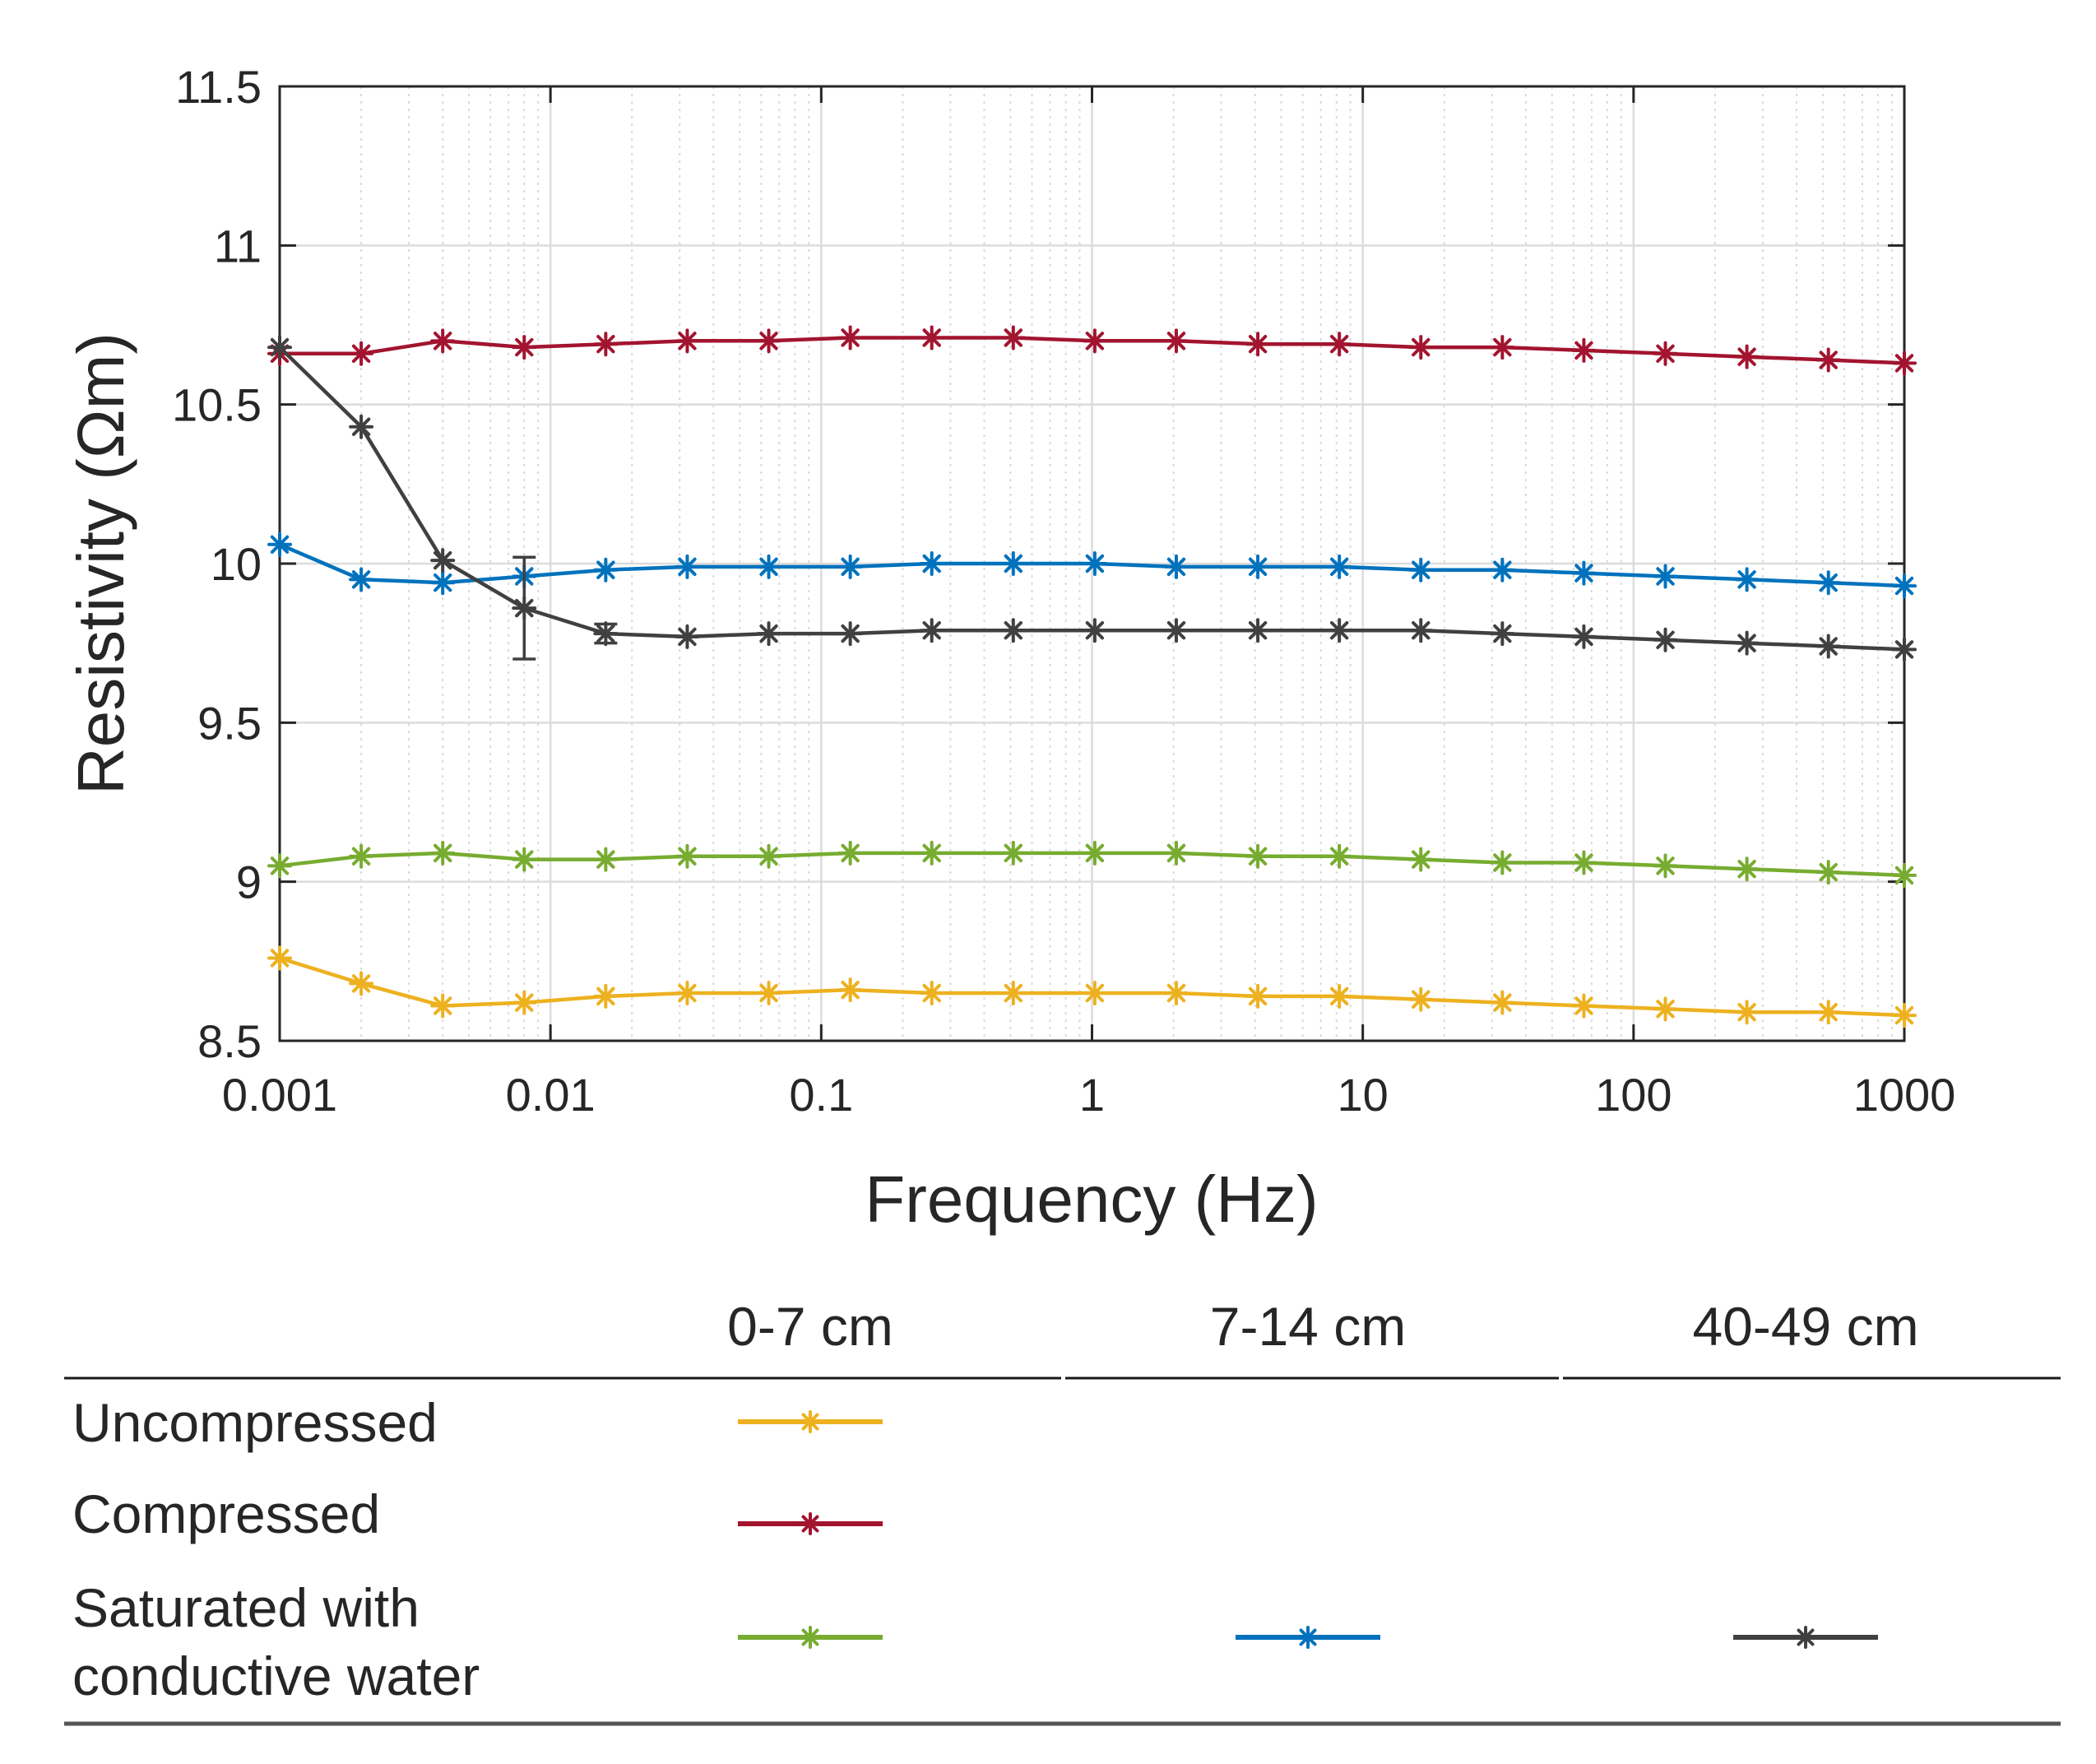 The image size is (2096, 1764). Describe the element at coordinates (1633, 1095) in the screenshot. I see `x-tick-label: 100` at that location.